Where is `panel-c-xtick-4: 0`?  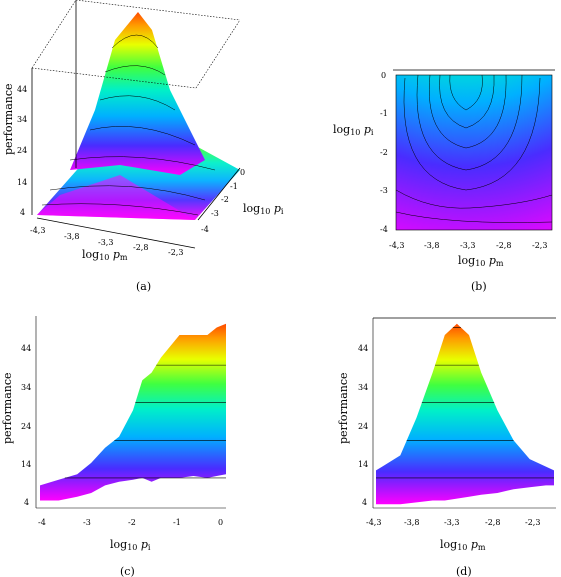 panel-c-xtick-4: 0 is located at coordinates (220, 522).